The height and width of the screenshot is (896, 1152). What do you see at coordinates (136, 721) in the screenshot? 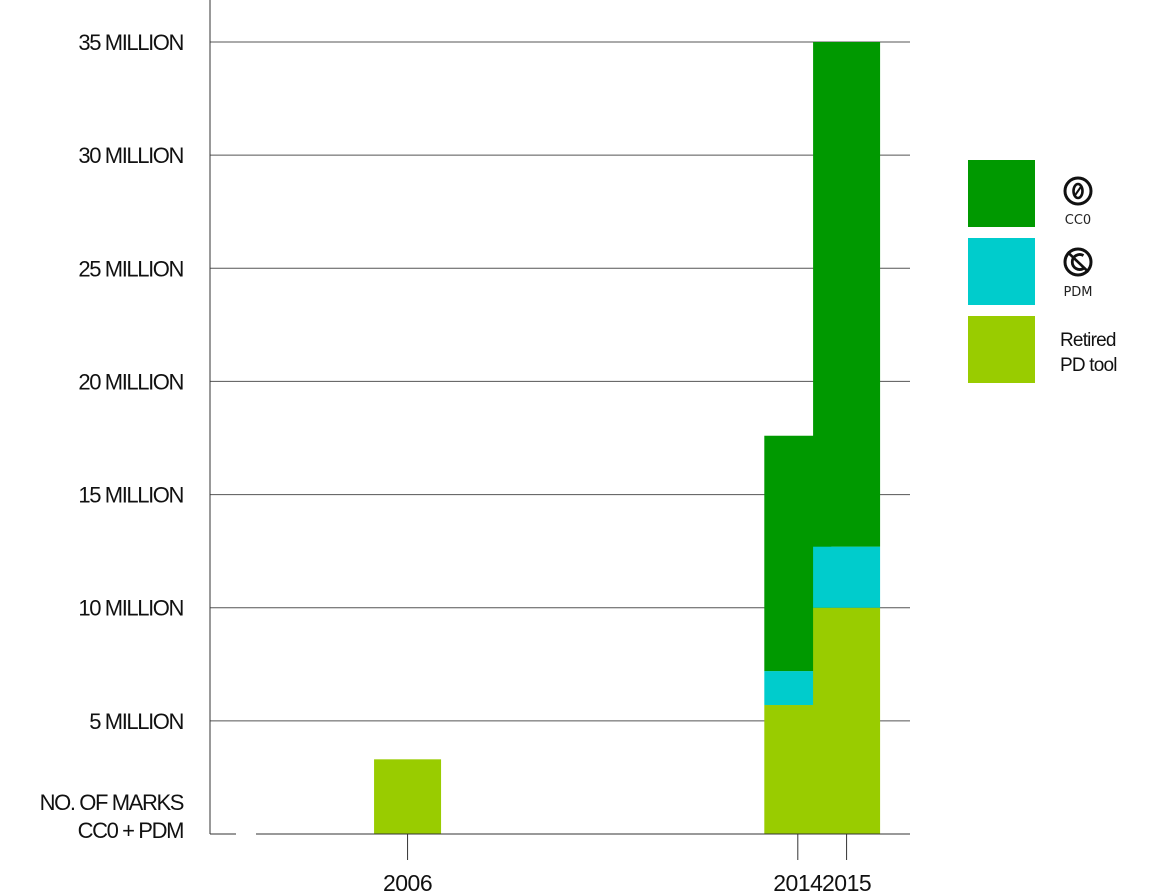
I see `y-tick-label: 5 MILLION` at bounding box center [136, 721].